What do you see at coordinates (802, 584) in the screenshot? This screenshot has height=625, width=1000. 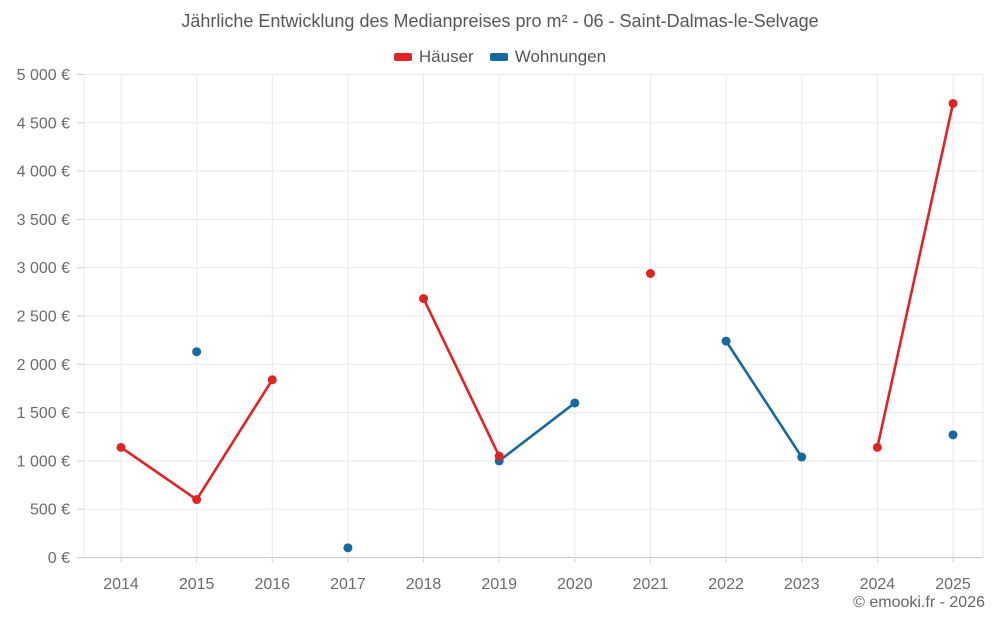 I see `x-tick-label: 2023` at bounding box center [802, 584].